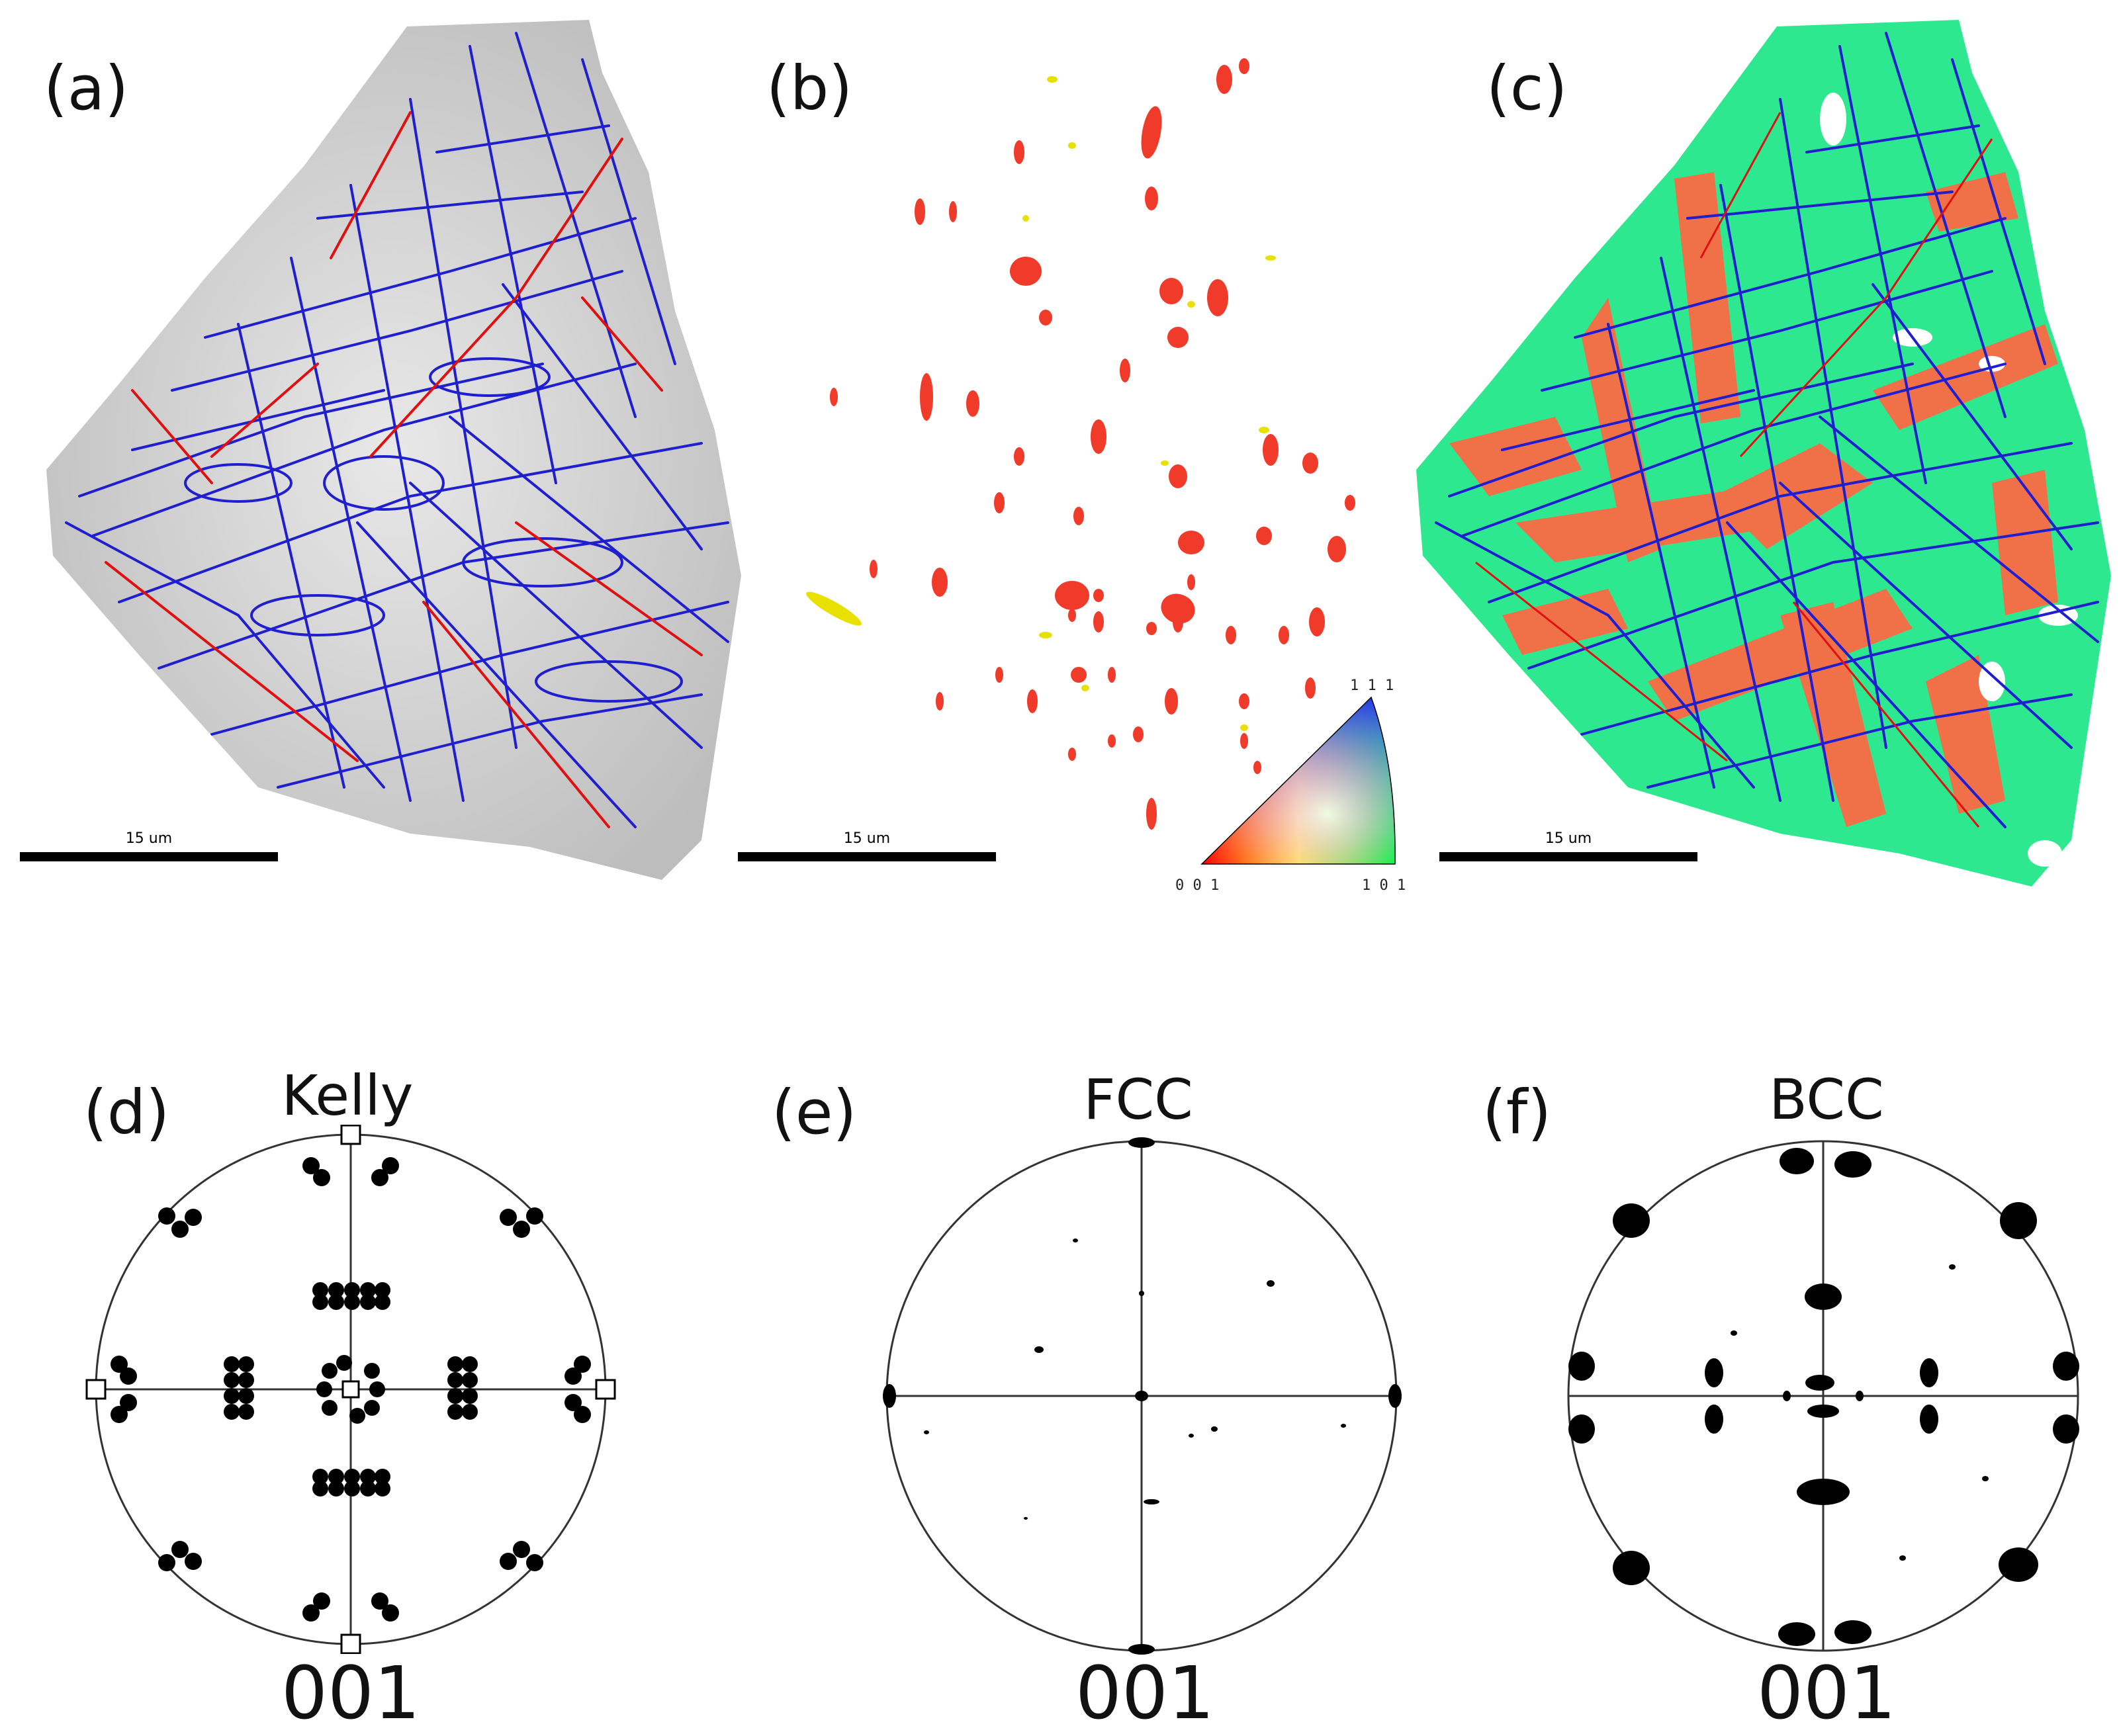 The image size is (2119, 1736). What do you see at coordinates (867, 838) in the screenshot?
I see `panel-b-scale-label: 15 um` at bounding box center [867, 838].